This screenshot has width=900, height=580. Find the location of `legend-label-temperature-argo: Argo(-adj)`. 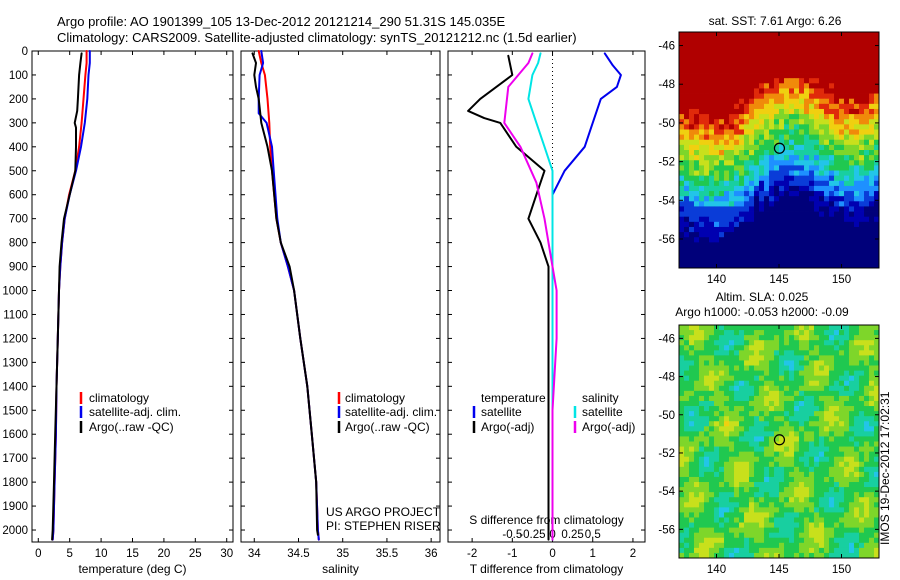

legend-label-temperature-argo: Argo(-adj) is located at coordinates (507, 427).